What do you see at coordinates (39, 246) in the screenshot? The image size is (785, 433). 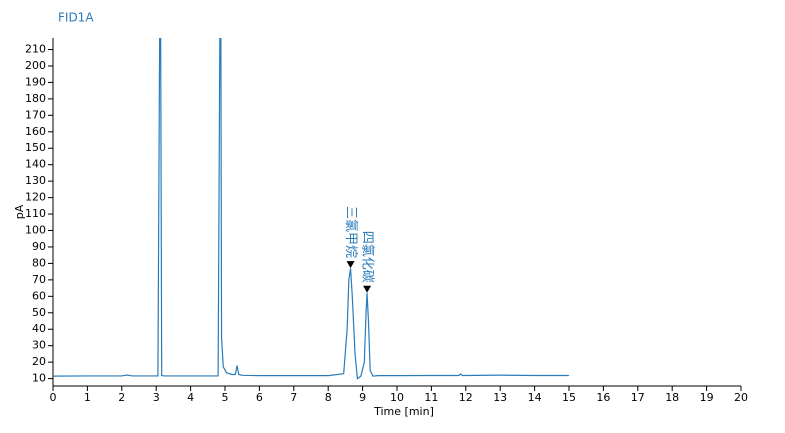 I see `y-tick-label: 90` at bounding box center [39, 246].